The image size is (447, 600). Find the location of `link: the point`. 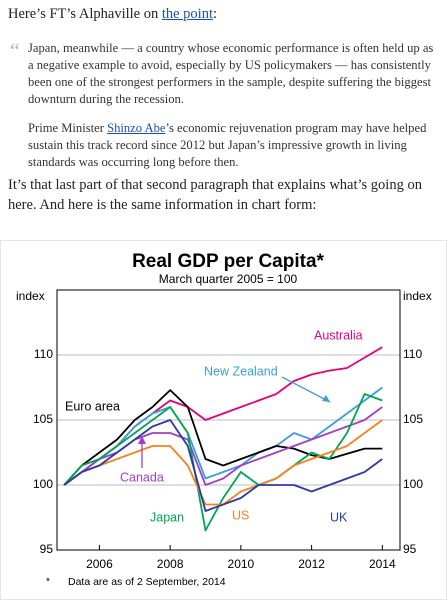

link: the point is located at coordinates (187, 14).